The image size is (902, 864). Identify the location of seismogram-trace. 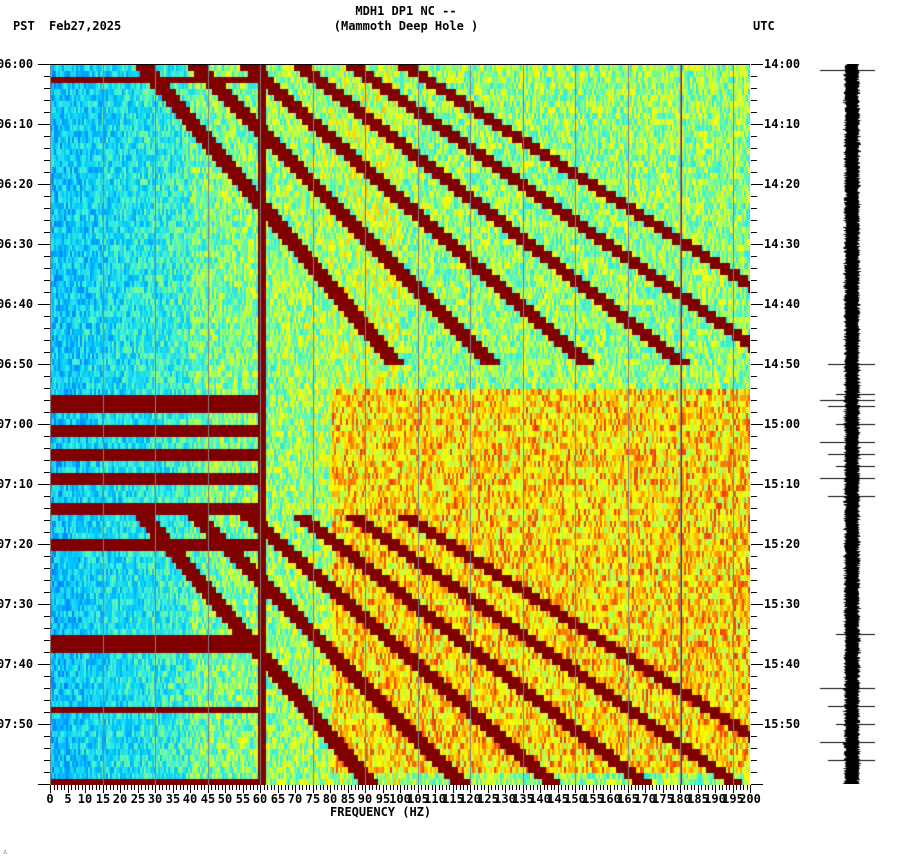
(850, 424).